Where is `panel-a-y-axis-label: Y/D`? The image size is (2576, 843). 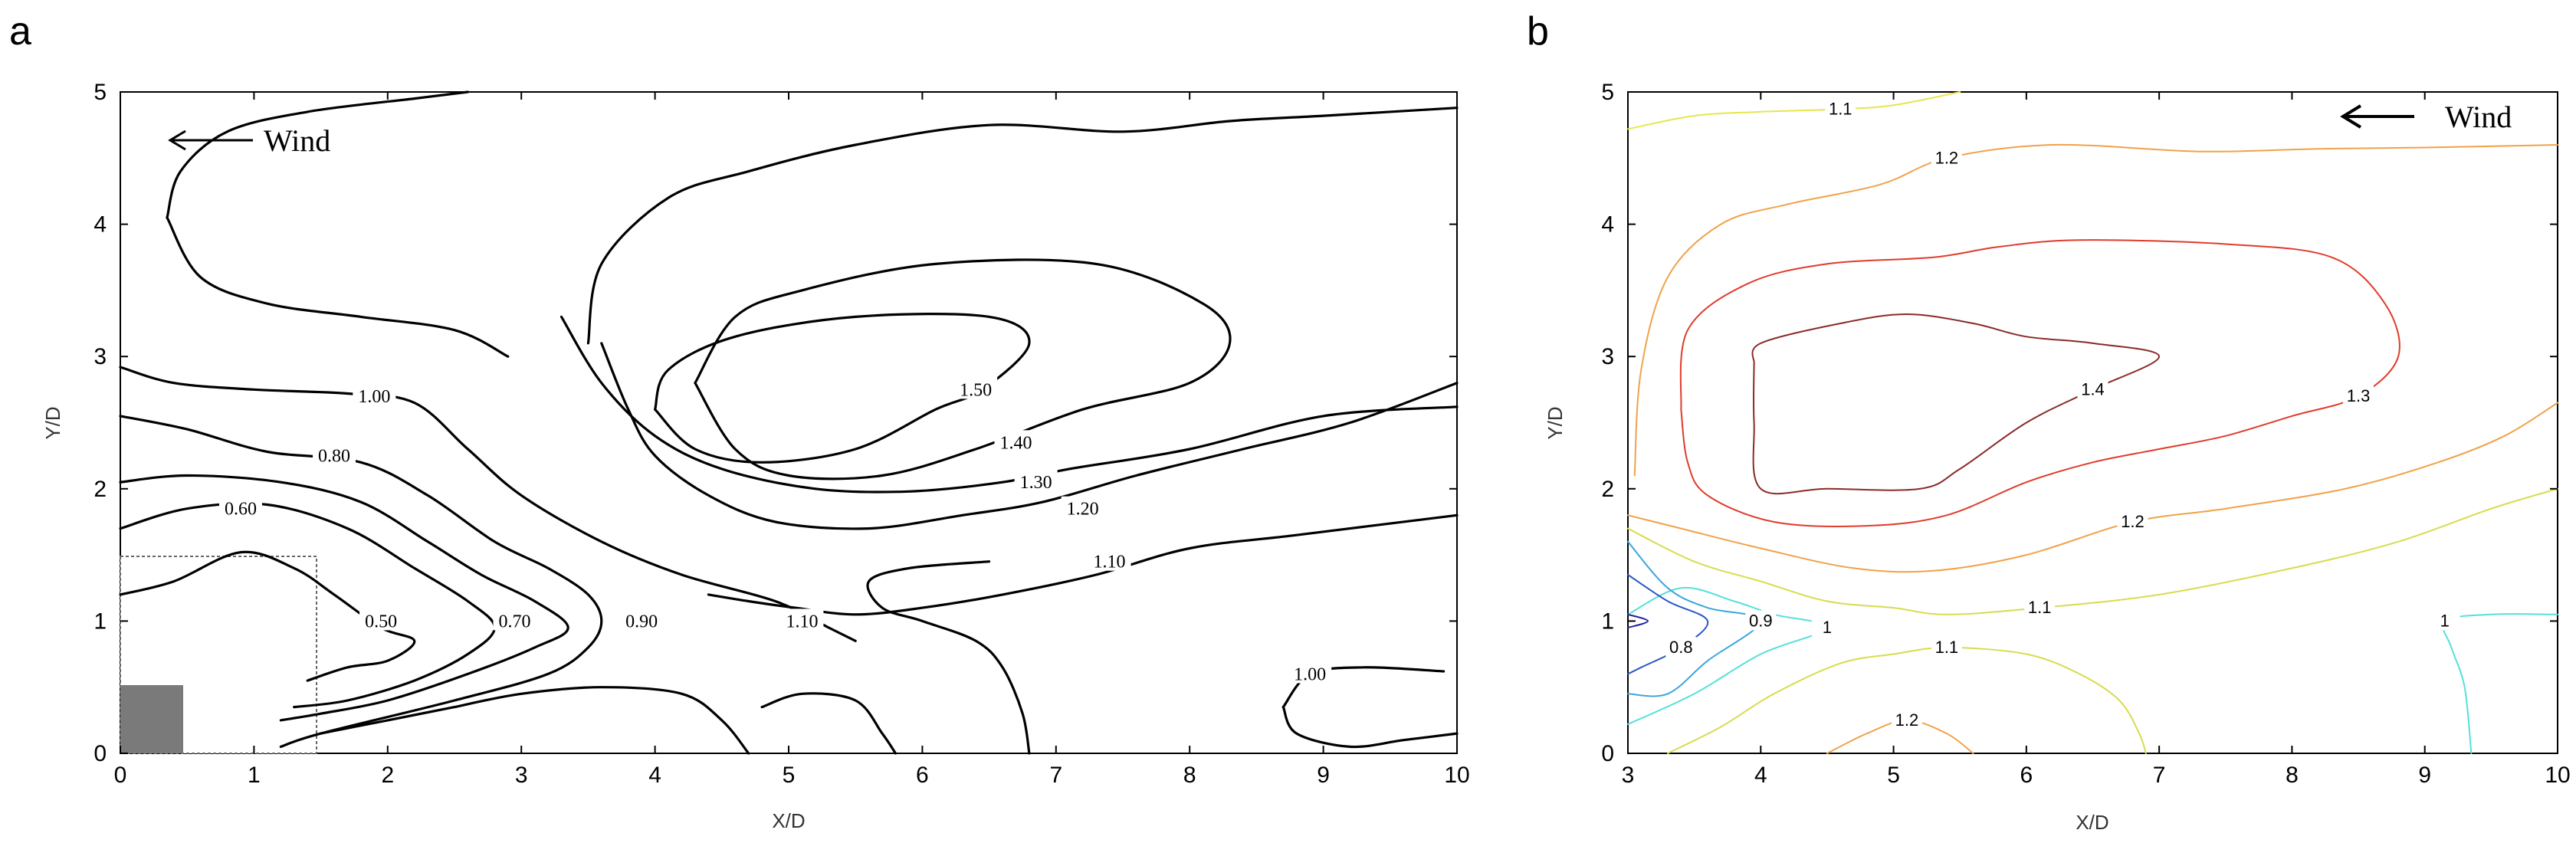
panel-a-y-axis-label: Y/D is located at coordinates (52, 422).